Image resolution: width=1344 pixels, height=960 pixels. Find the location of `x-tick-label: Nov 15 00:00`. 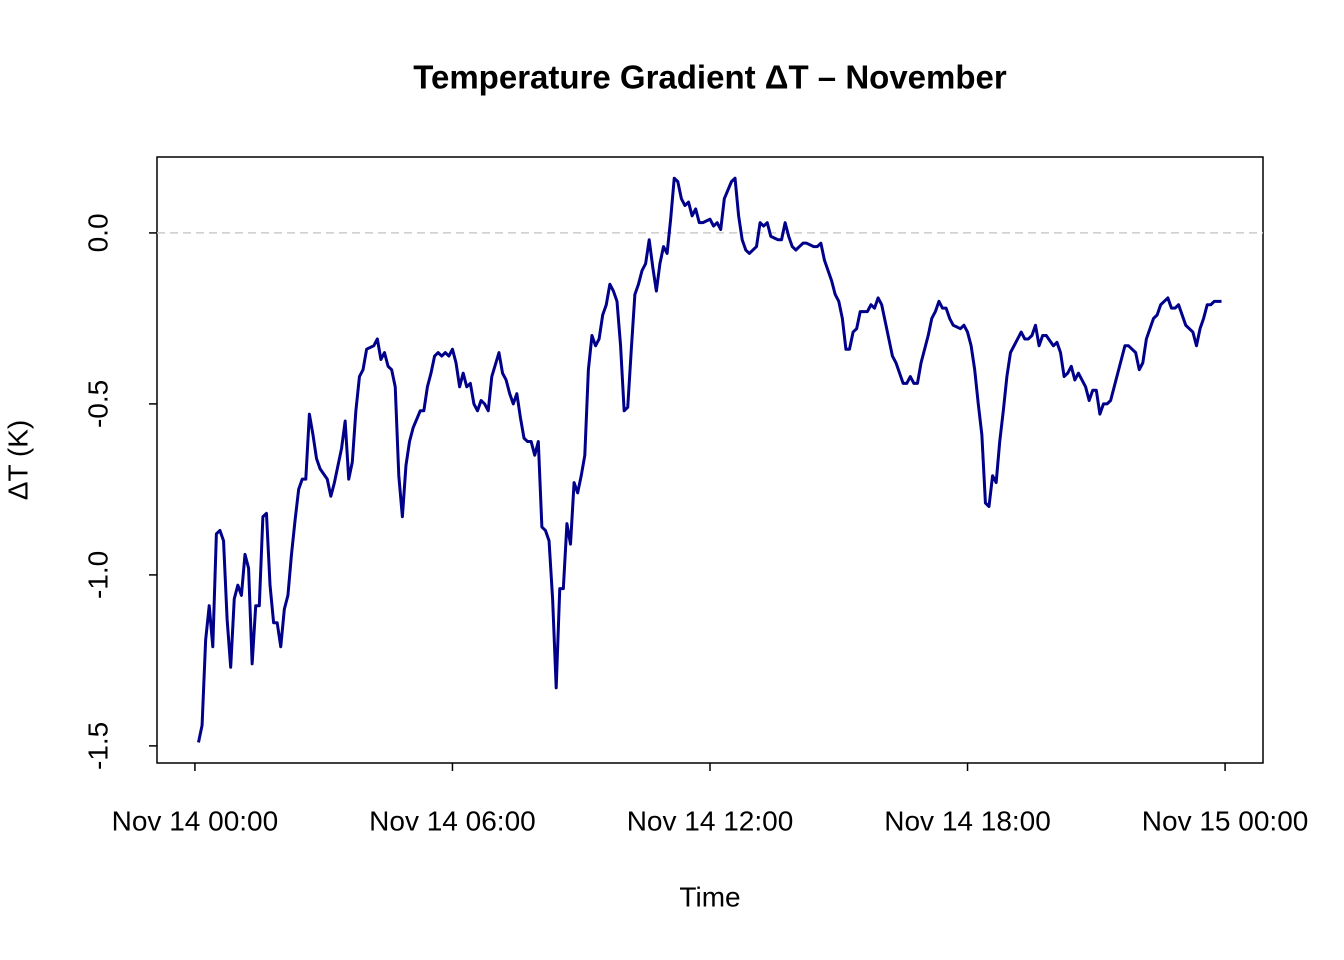

x-tick-label: Nov 15 00:00 is located at coordinates (1225, 820).